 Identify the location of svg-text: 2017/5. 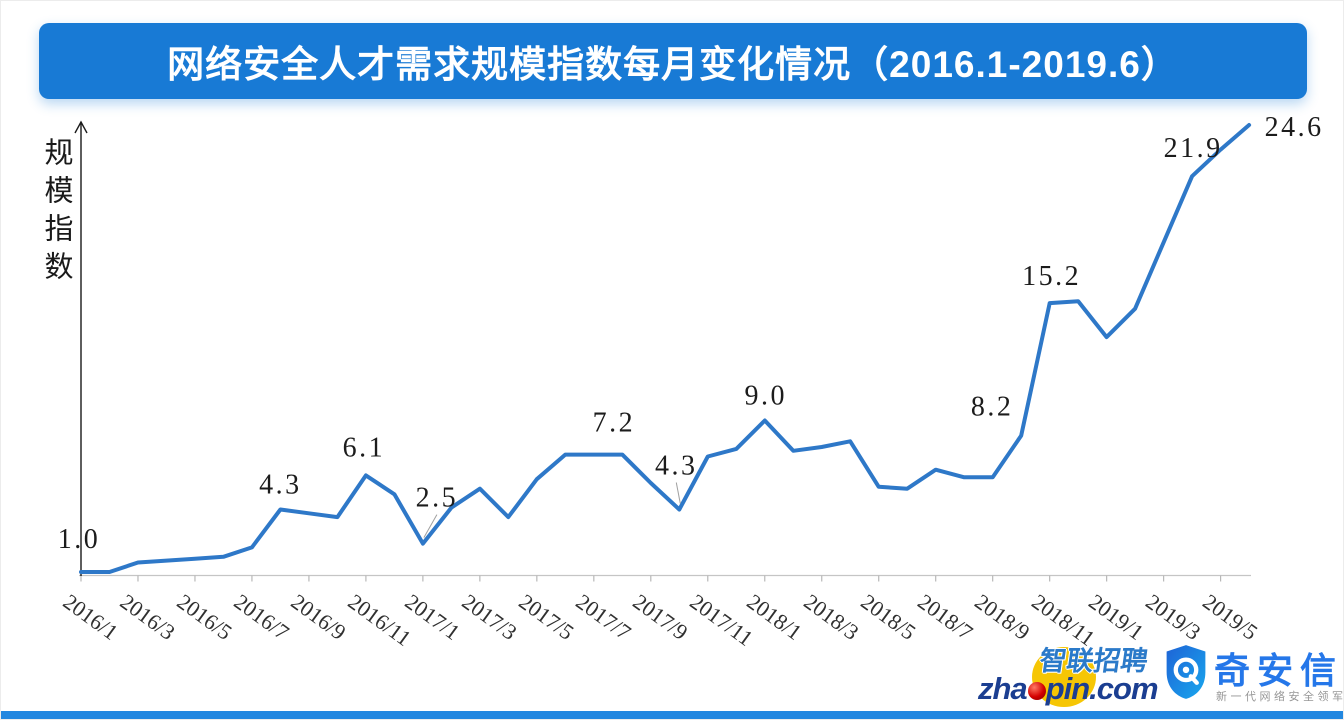
(546, 617).